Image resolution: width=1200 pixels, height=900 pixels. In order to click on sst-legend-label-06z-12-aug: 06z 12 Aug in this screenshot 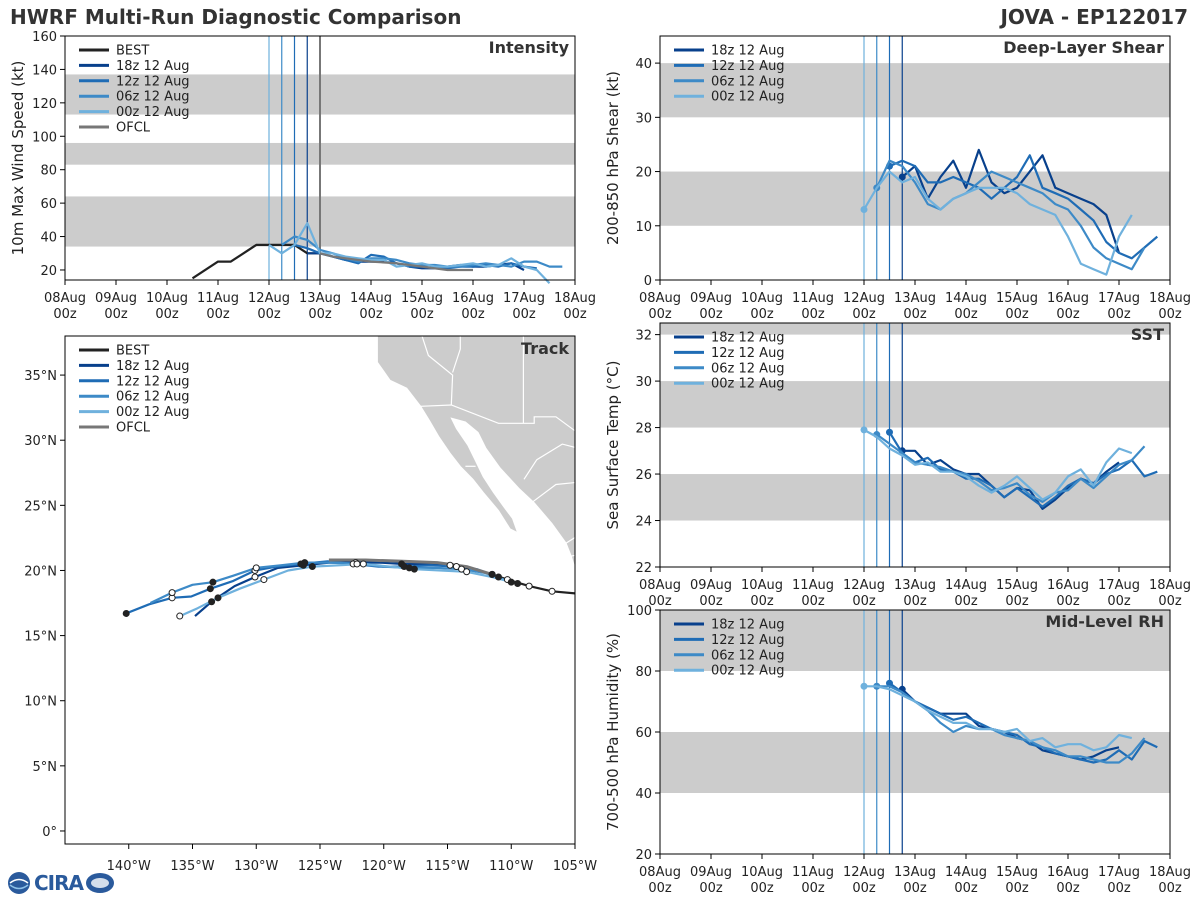, I will do `click(748, 368)`.